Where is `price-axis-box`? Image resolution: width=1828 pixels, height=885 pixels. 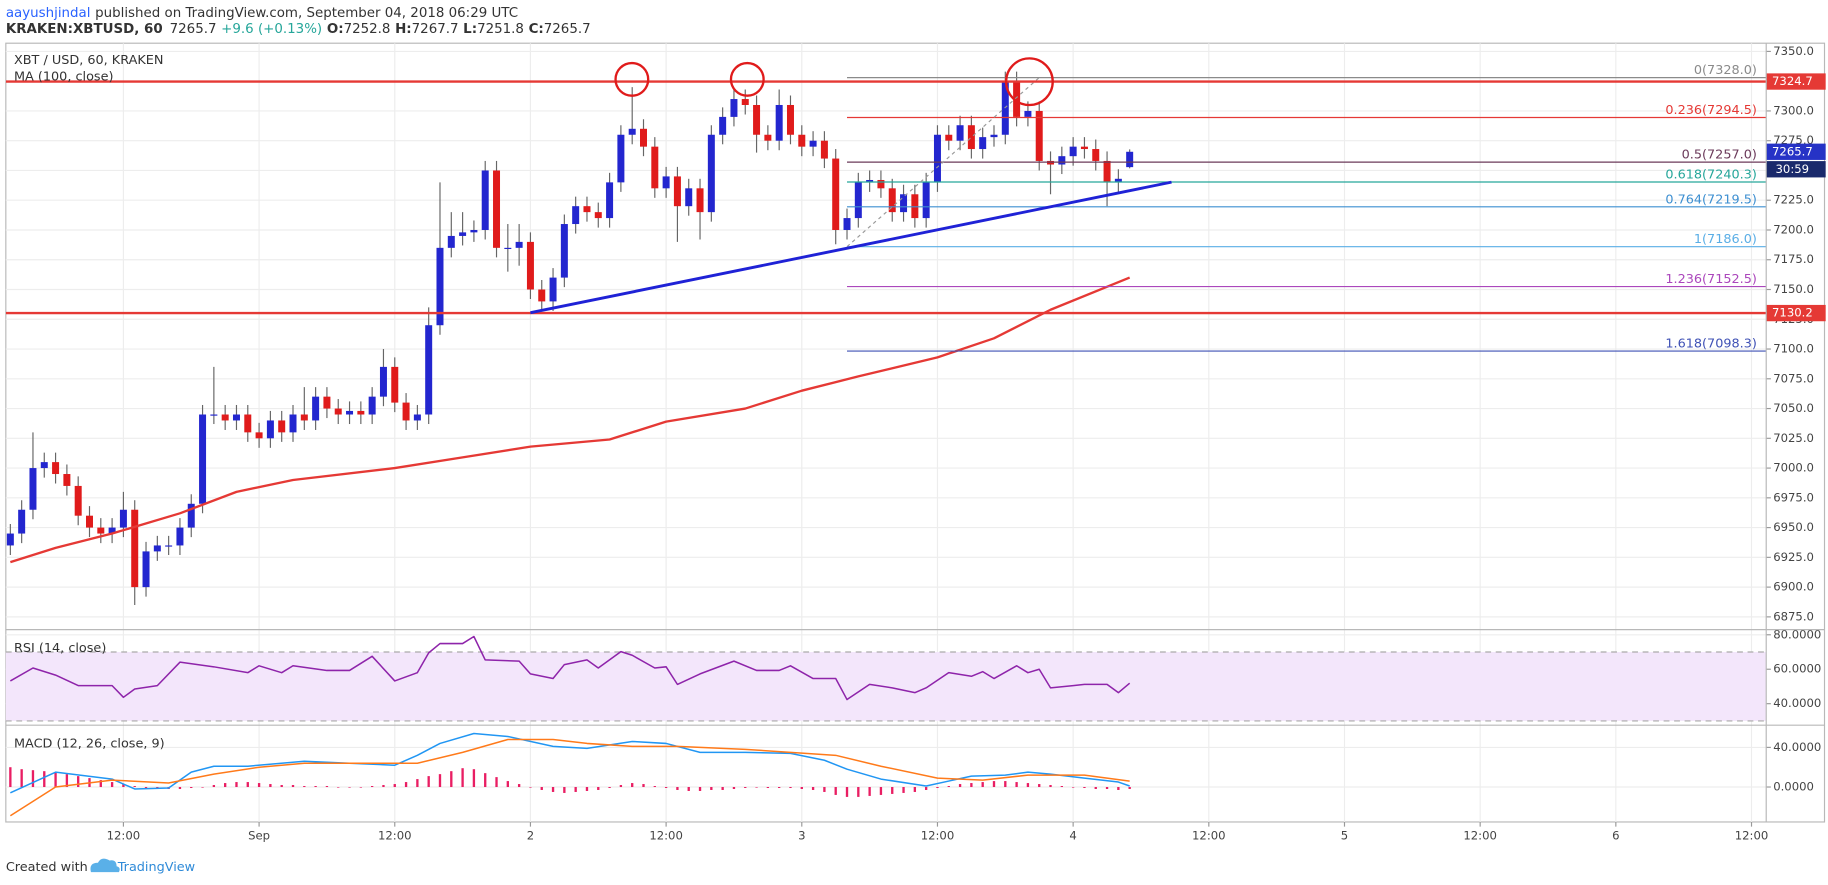 price-axis-box is located at coordinates (1796, 81).